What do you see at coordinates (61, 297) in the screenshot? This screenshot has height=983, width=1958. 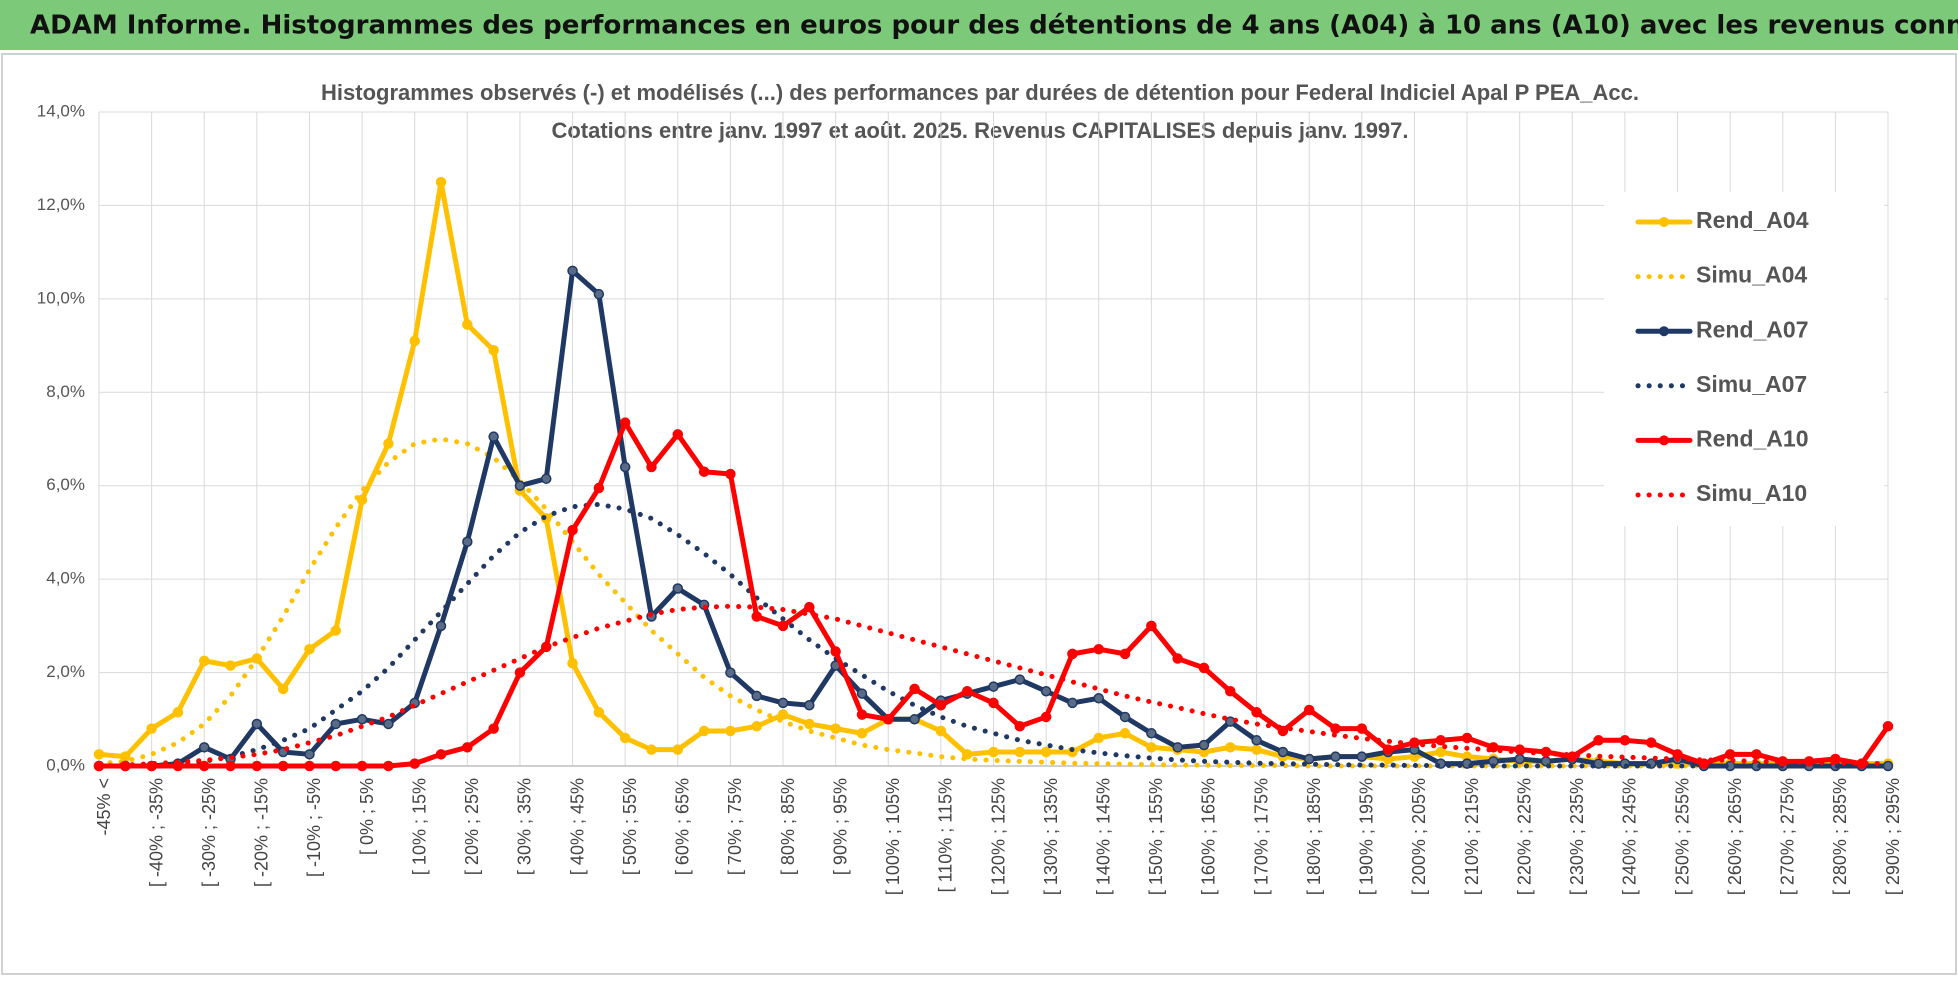 I see `y-tick-label: 10,0%` at bounding box center [61, 297].